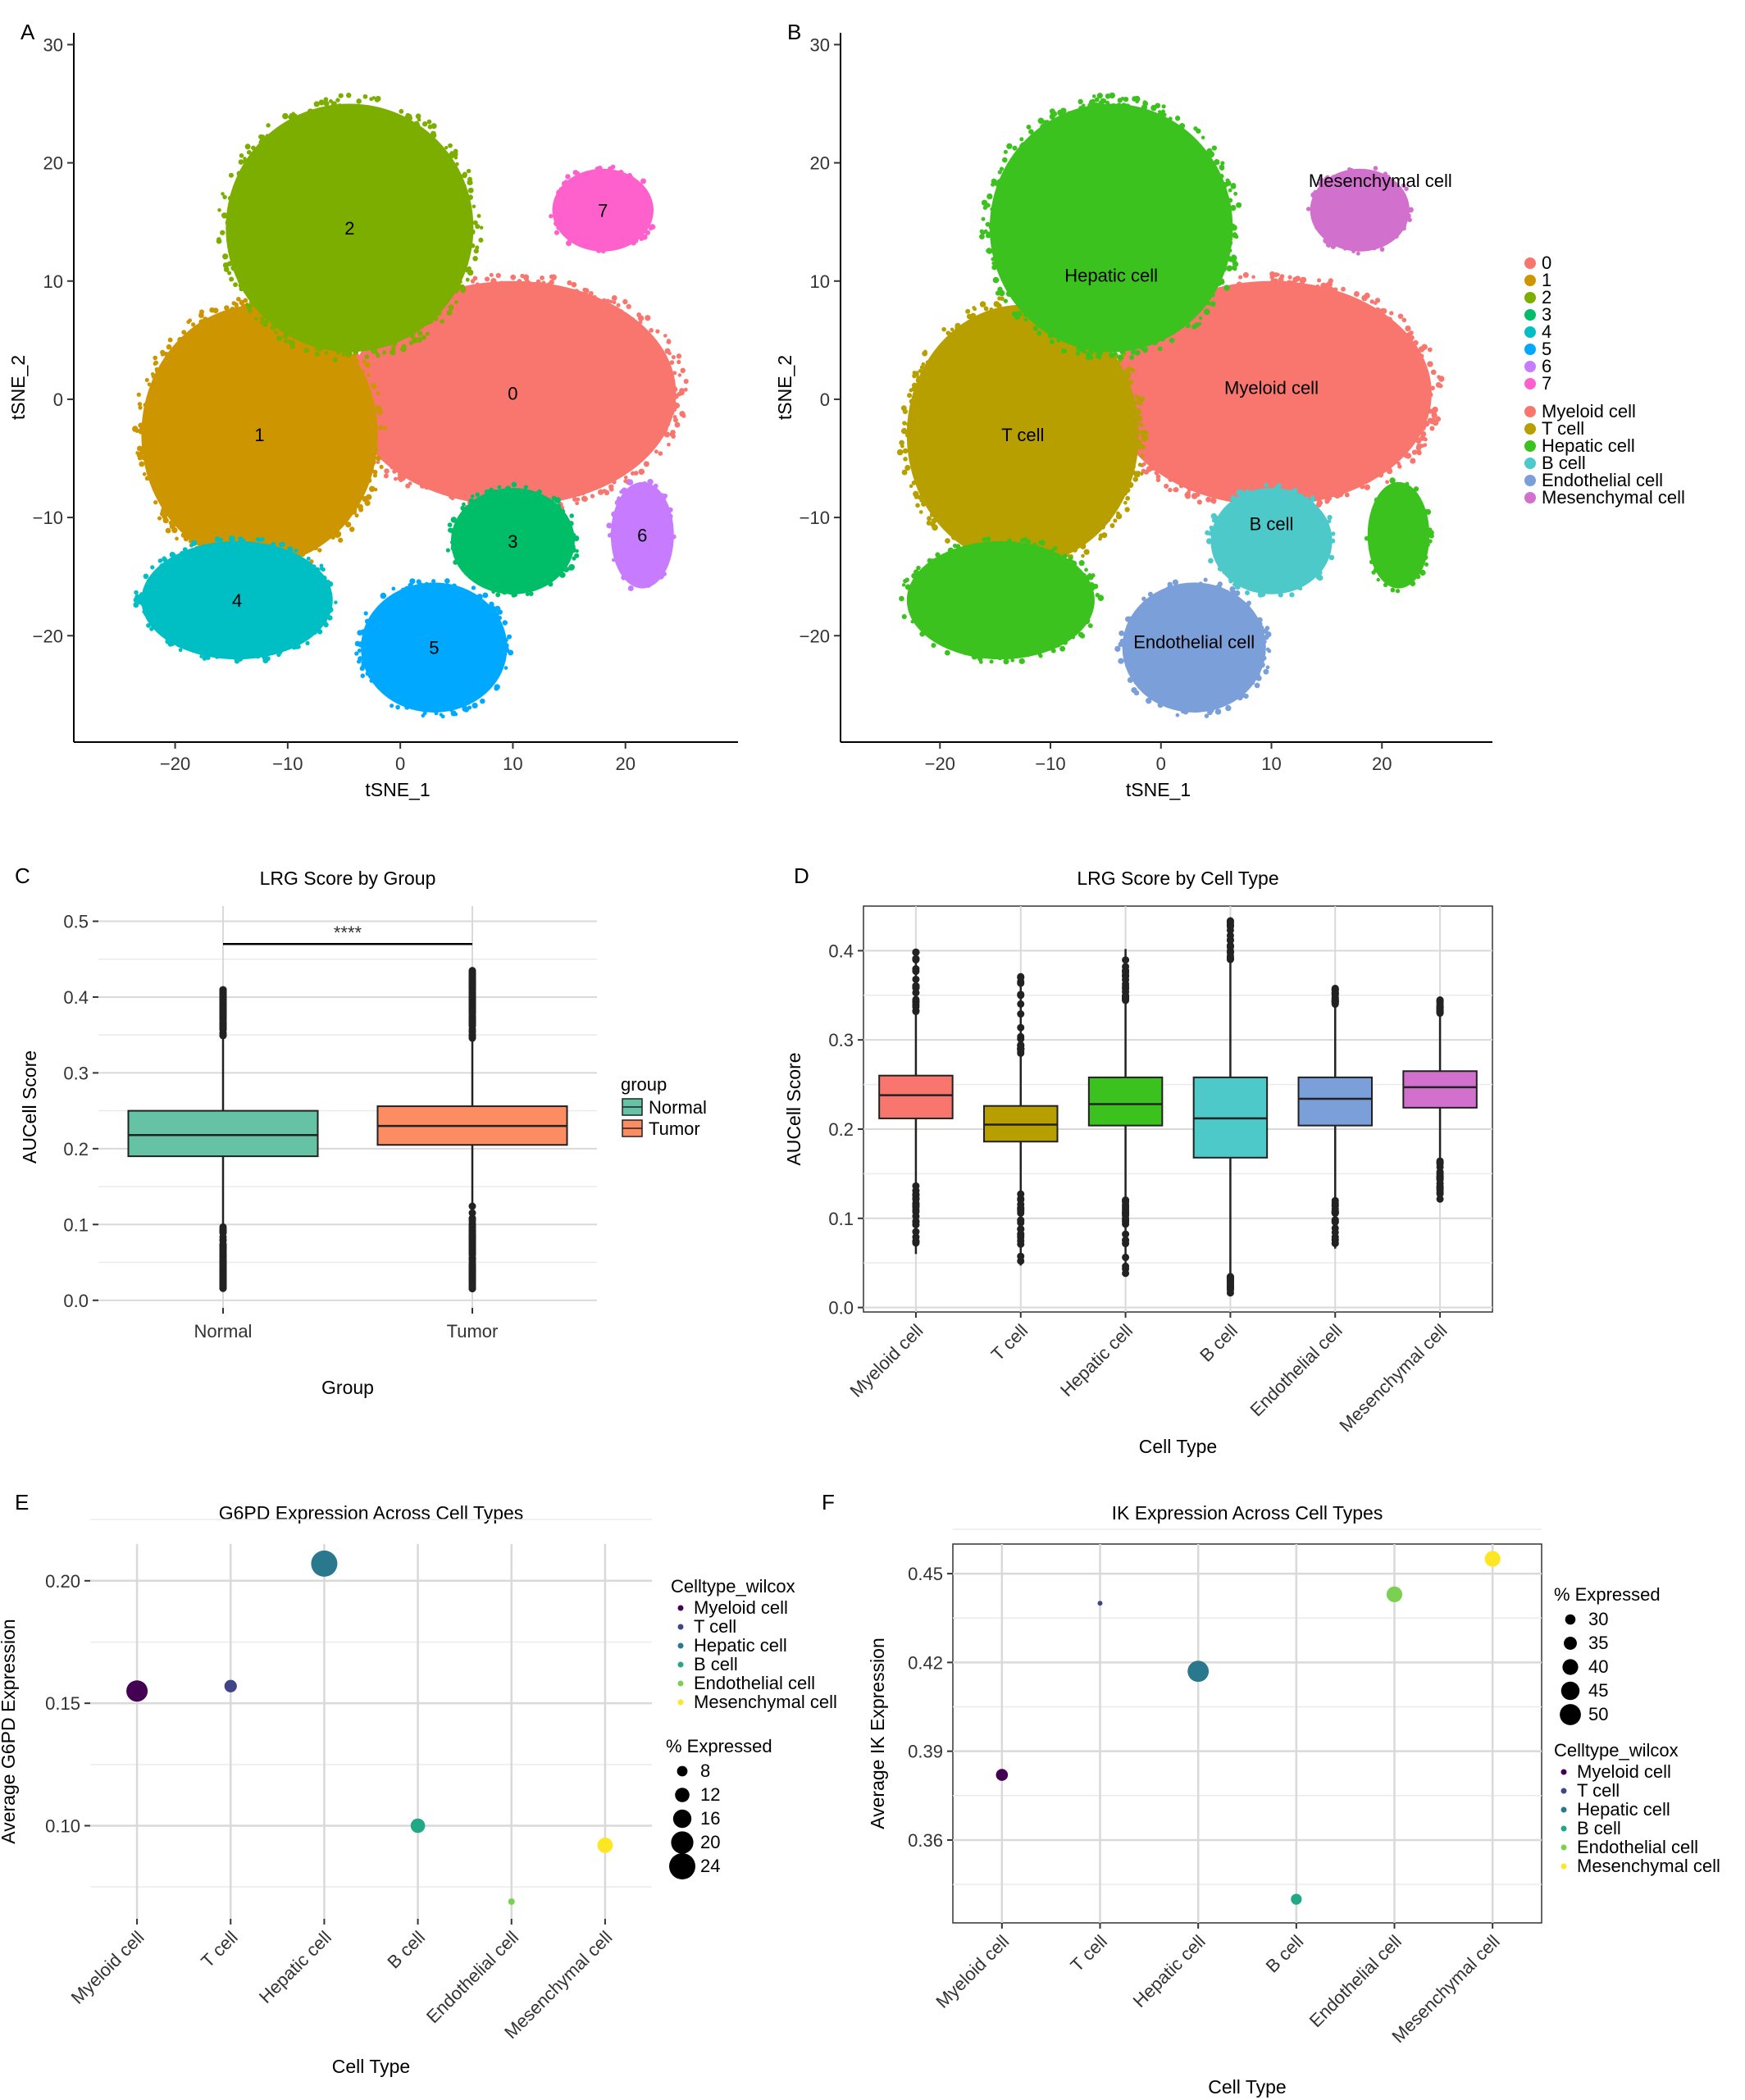 Image resolution: width=1745 pixels, height=2100 pixels. I want to click on x-tick-label: −20, so click(175, 764).